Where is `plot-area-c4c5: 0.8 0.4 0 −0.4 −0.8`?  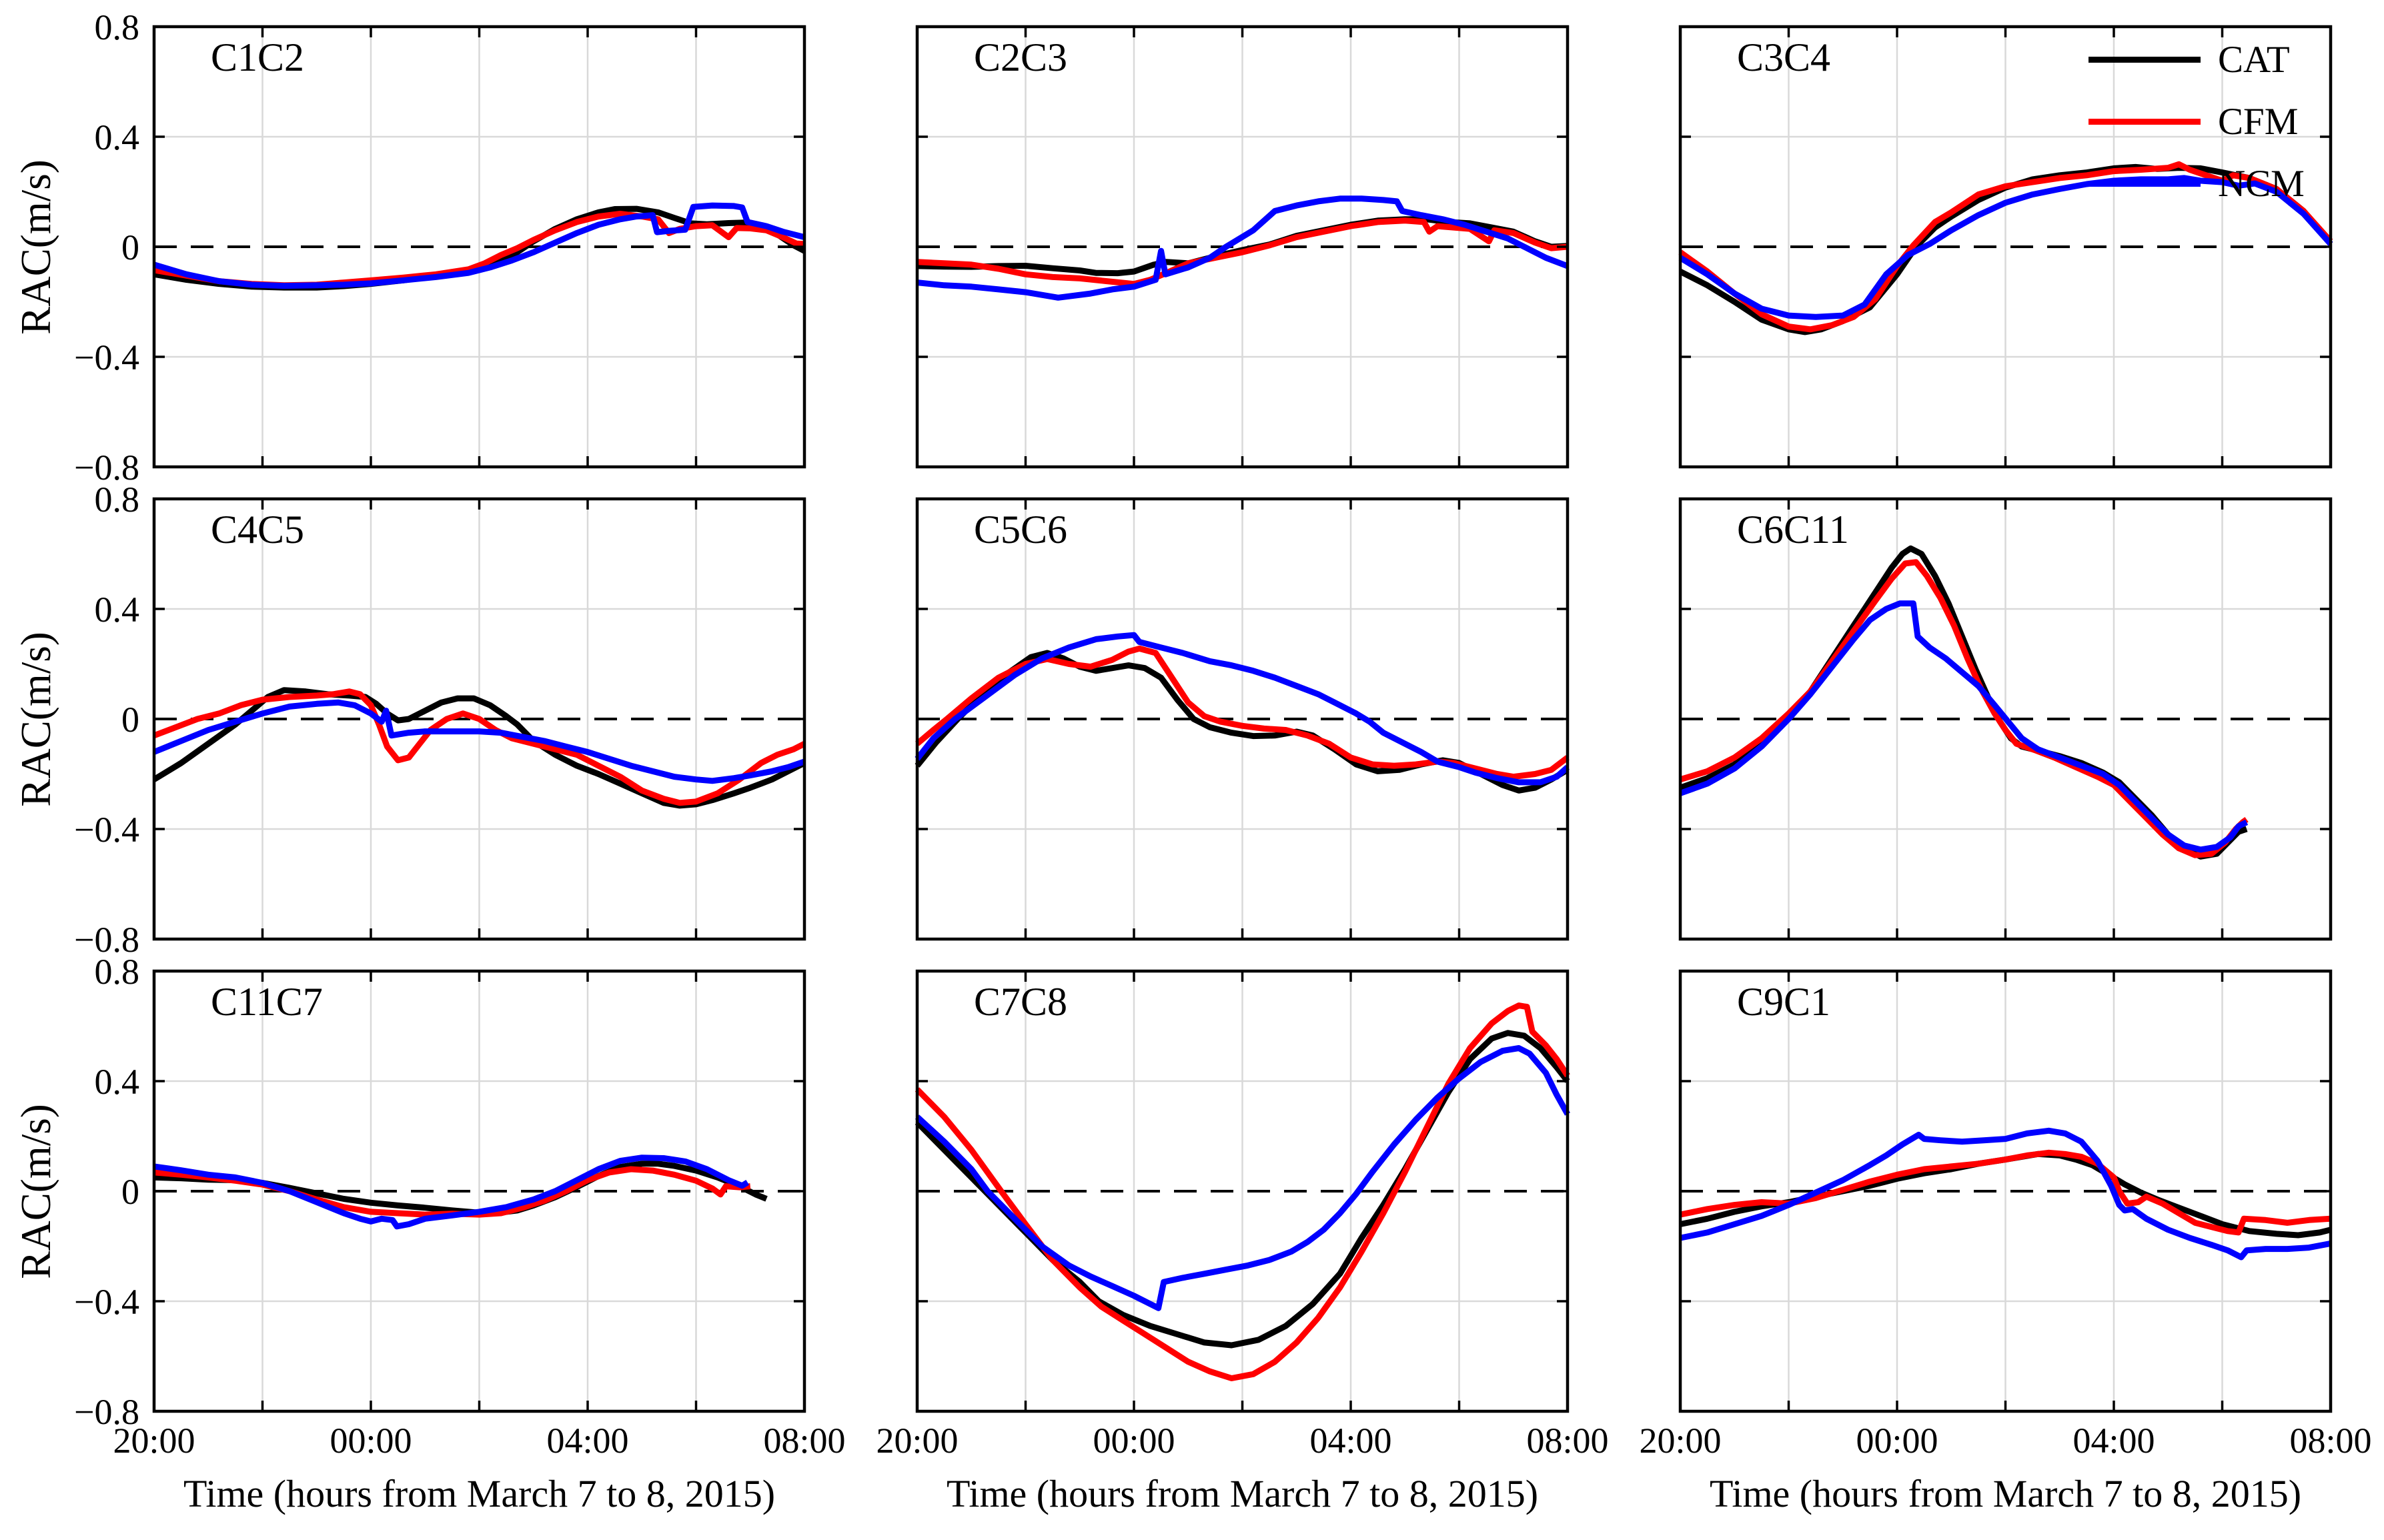 plot-area-c4c5: 0.8 0.4 0 −0.4 −0.8 is located at coordinates (440, 720).